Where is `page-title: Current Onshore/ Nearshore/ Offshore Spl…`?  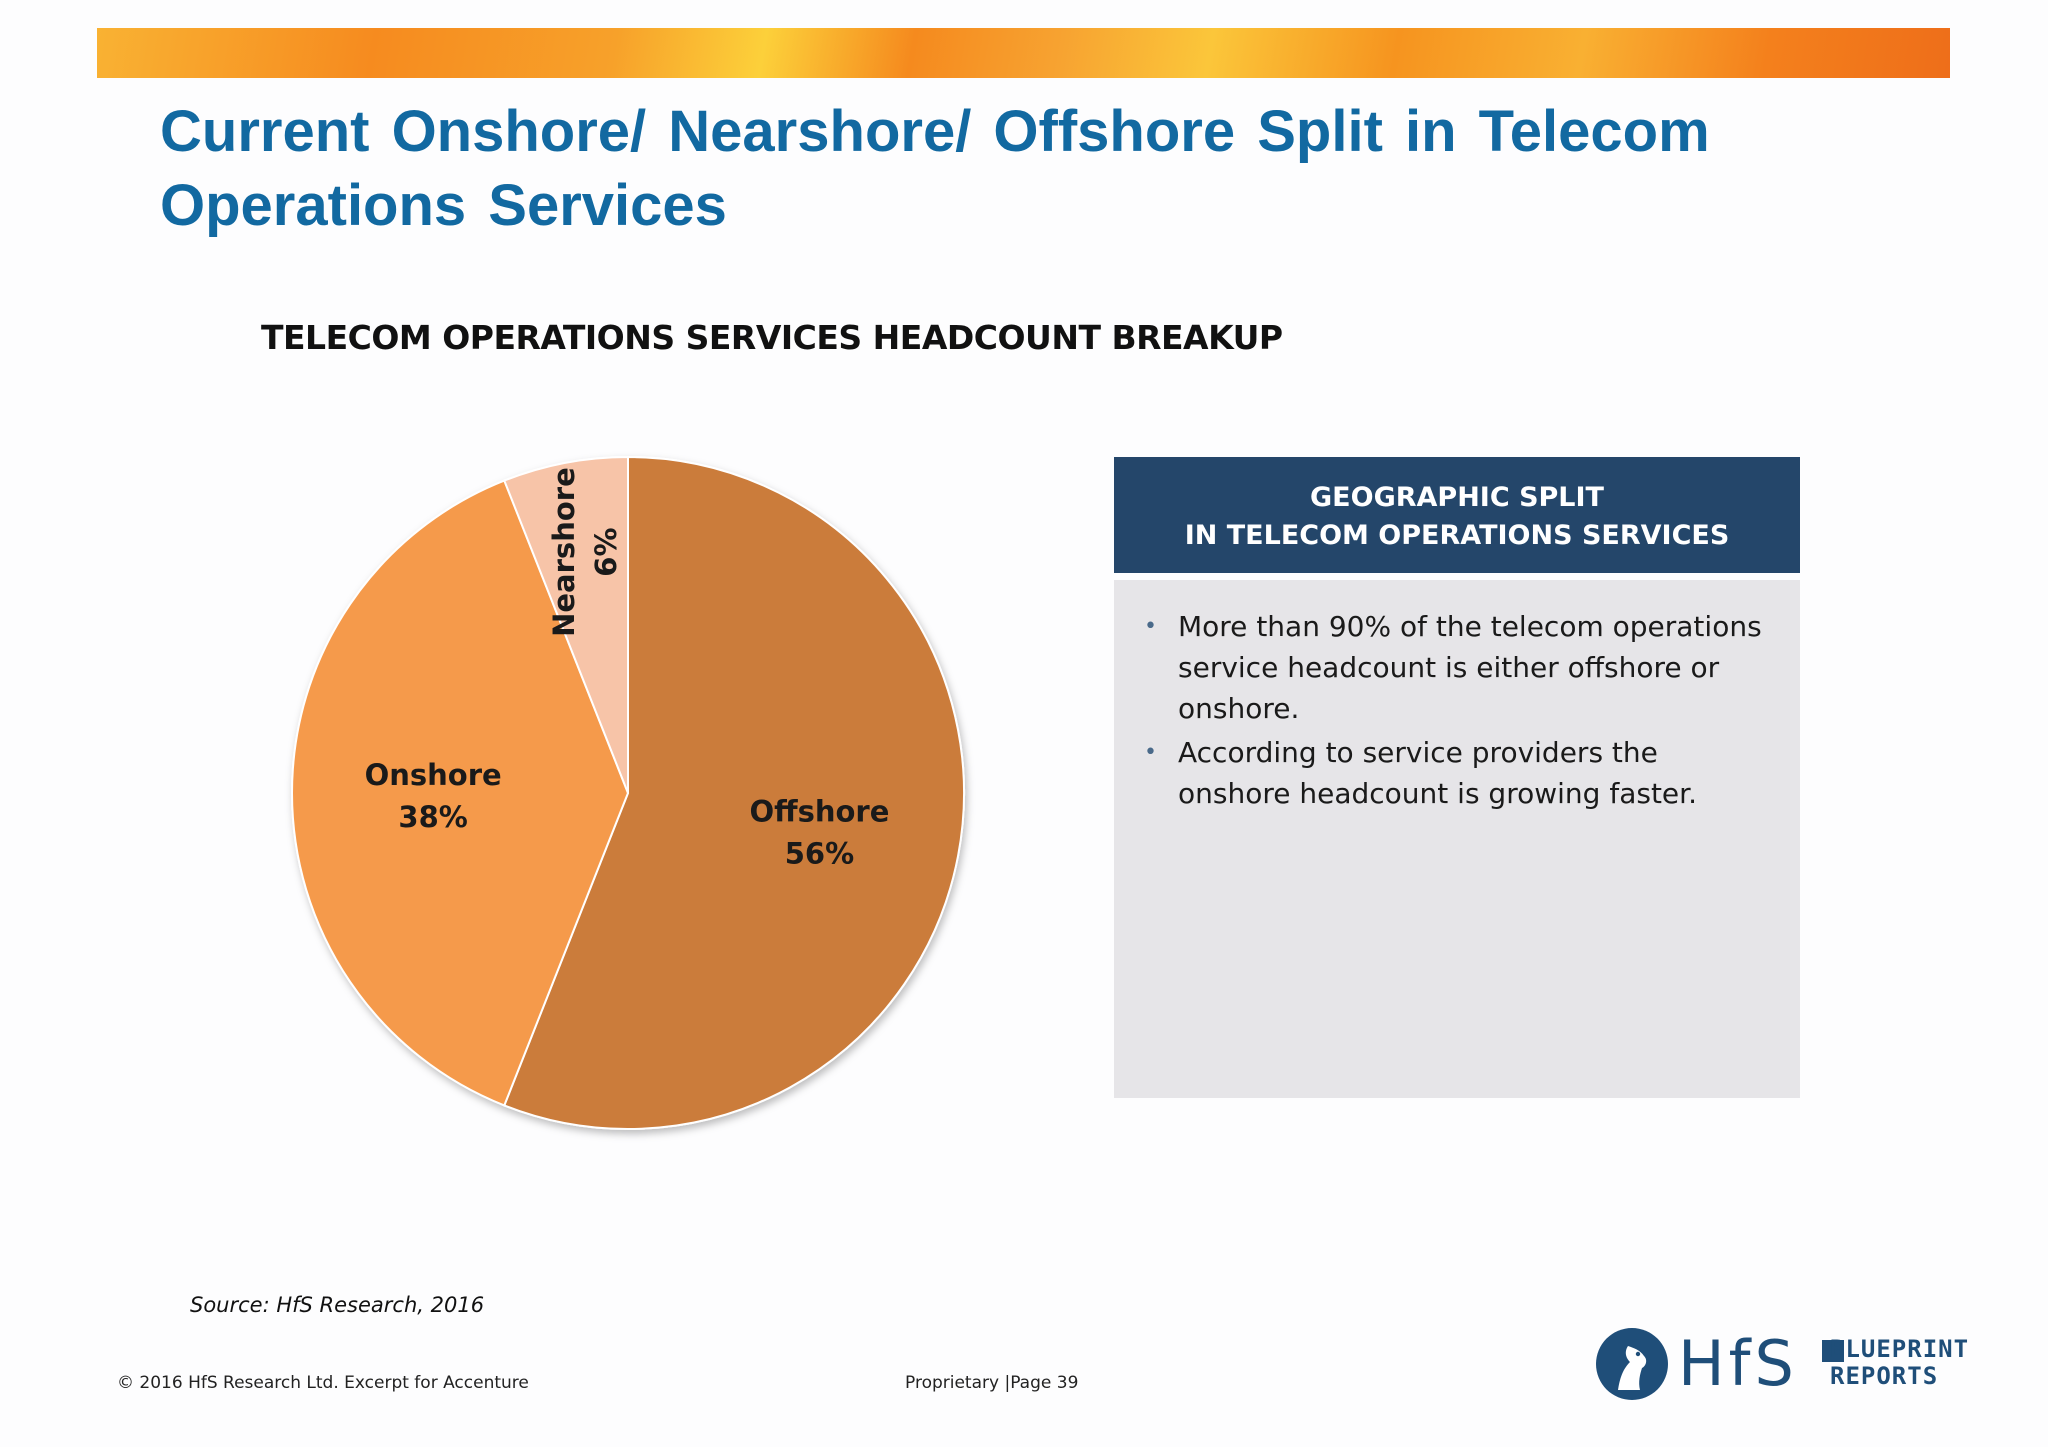 page-title: Current Onshore/ Nearshore/ Offshore Spl… is located at coordinates (935, 168).